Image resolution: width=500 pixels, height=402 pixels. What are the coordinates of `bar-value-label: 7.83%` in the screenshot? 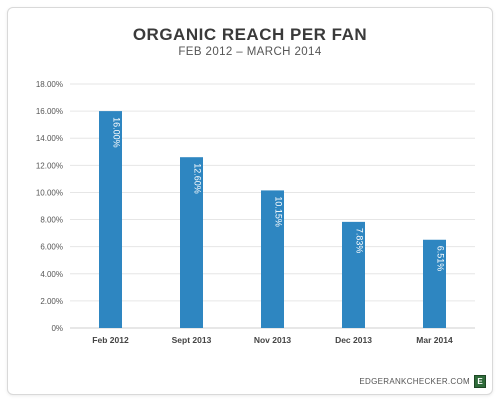 It's located at (360, 241).